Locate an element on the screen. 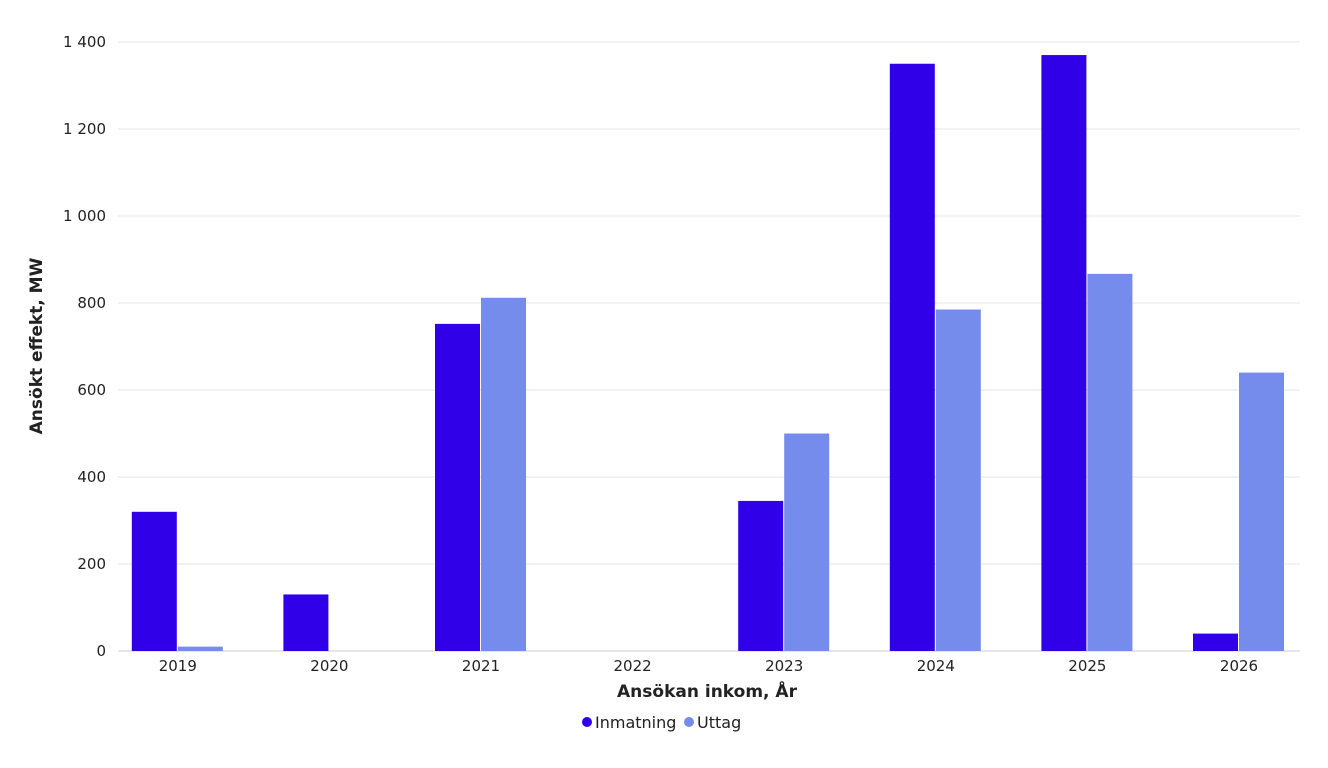 Image resolution: width=1328 pixels, height=768 pixels. y-tick-label: 1 200 is located at coordinates (84, 129).